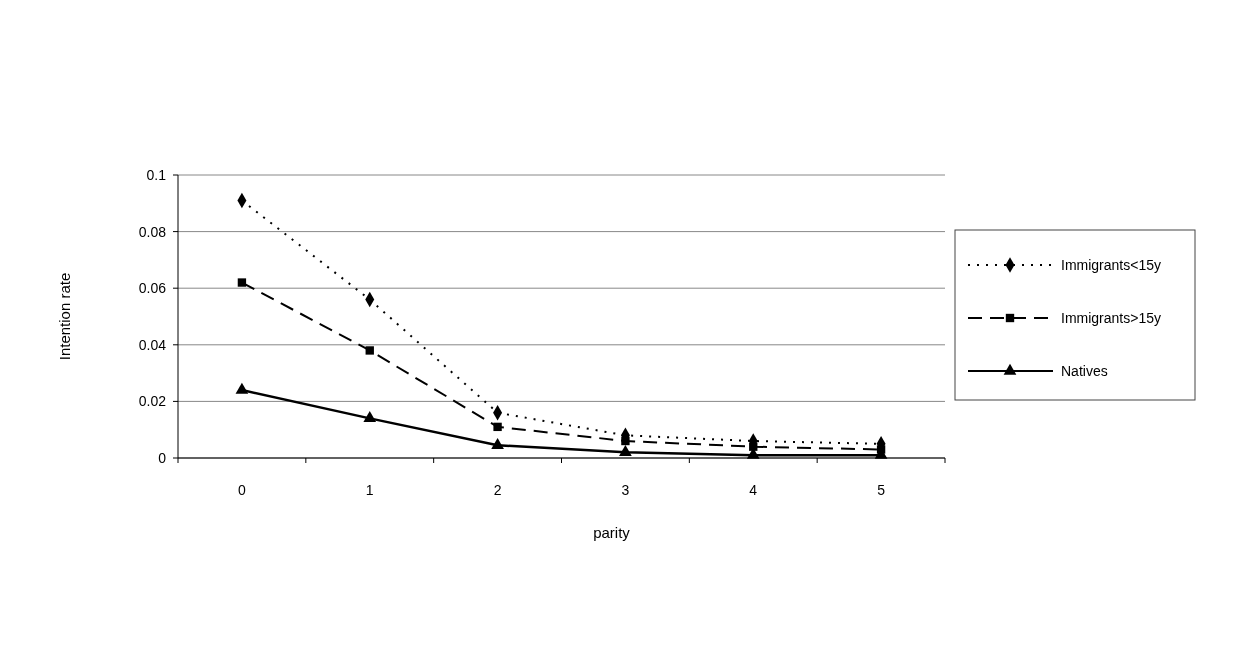 The height and width of the screenshot is (645, 1241). Describe the element at coordinates (152, 344) in the screenshot. I see `y-tick-label: 0.04` at that location.